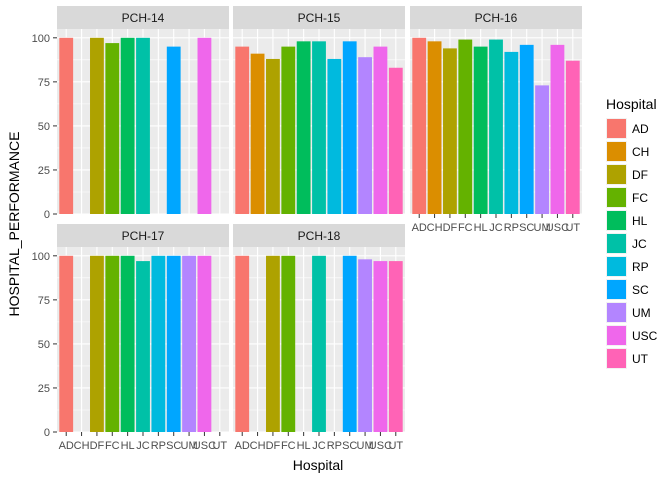  I want to click on bar-pch-17-jc, so click(143, 346).